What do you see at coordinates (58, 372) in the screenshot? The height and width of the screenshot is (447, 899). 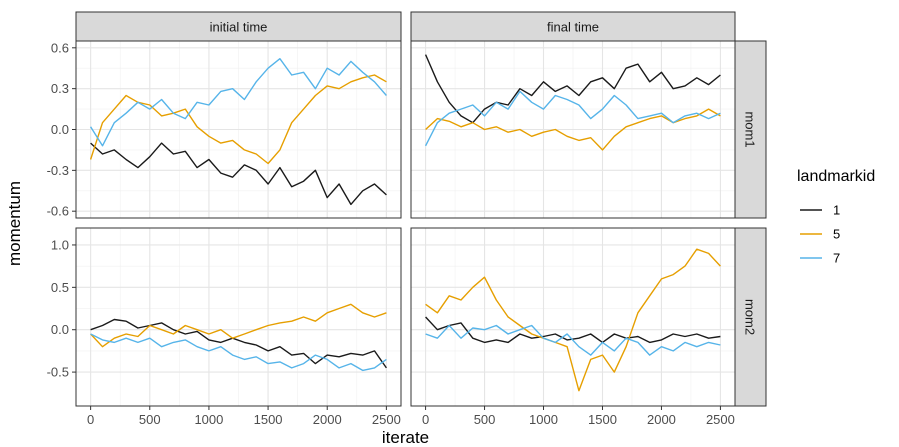 I see `y-tick-label: -0.5` at bounding box center [58, 372].